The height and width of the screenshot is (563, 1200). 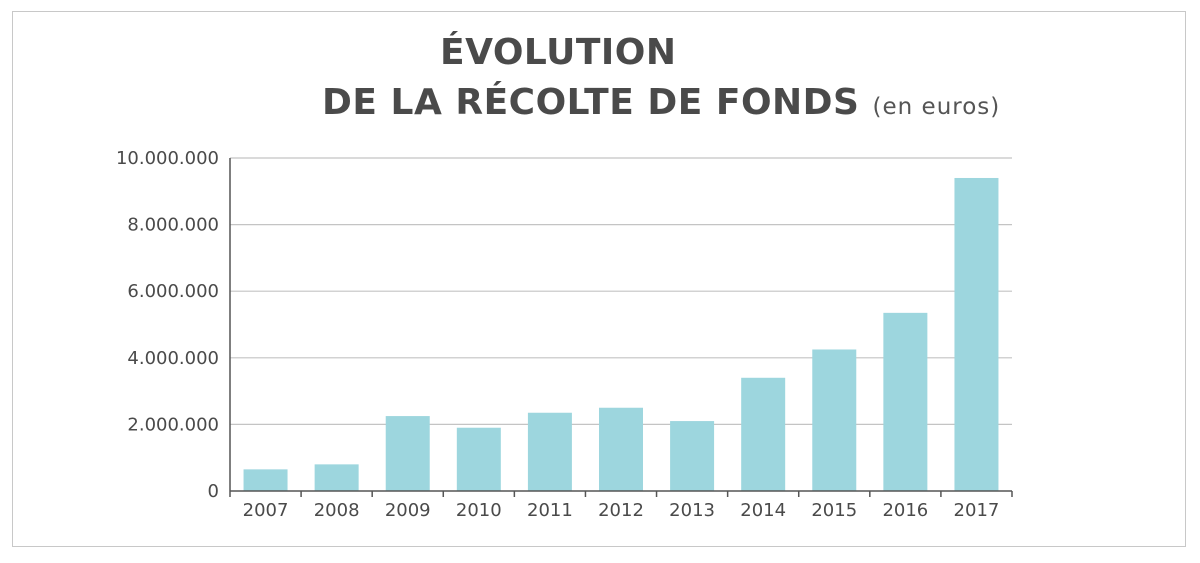 I want to click on y-tick-label: 10.000.000, so click(x=167, y=158).